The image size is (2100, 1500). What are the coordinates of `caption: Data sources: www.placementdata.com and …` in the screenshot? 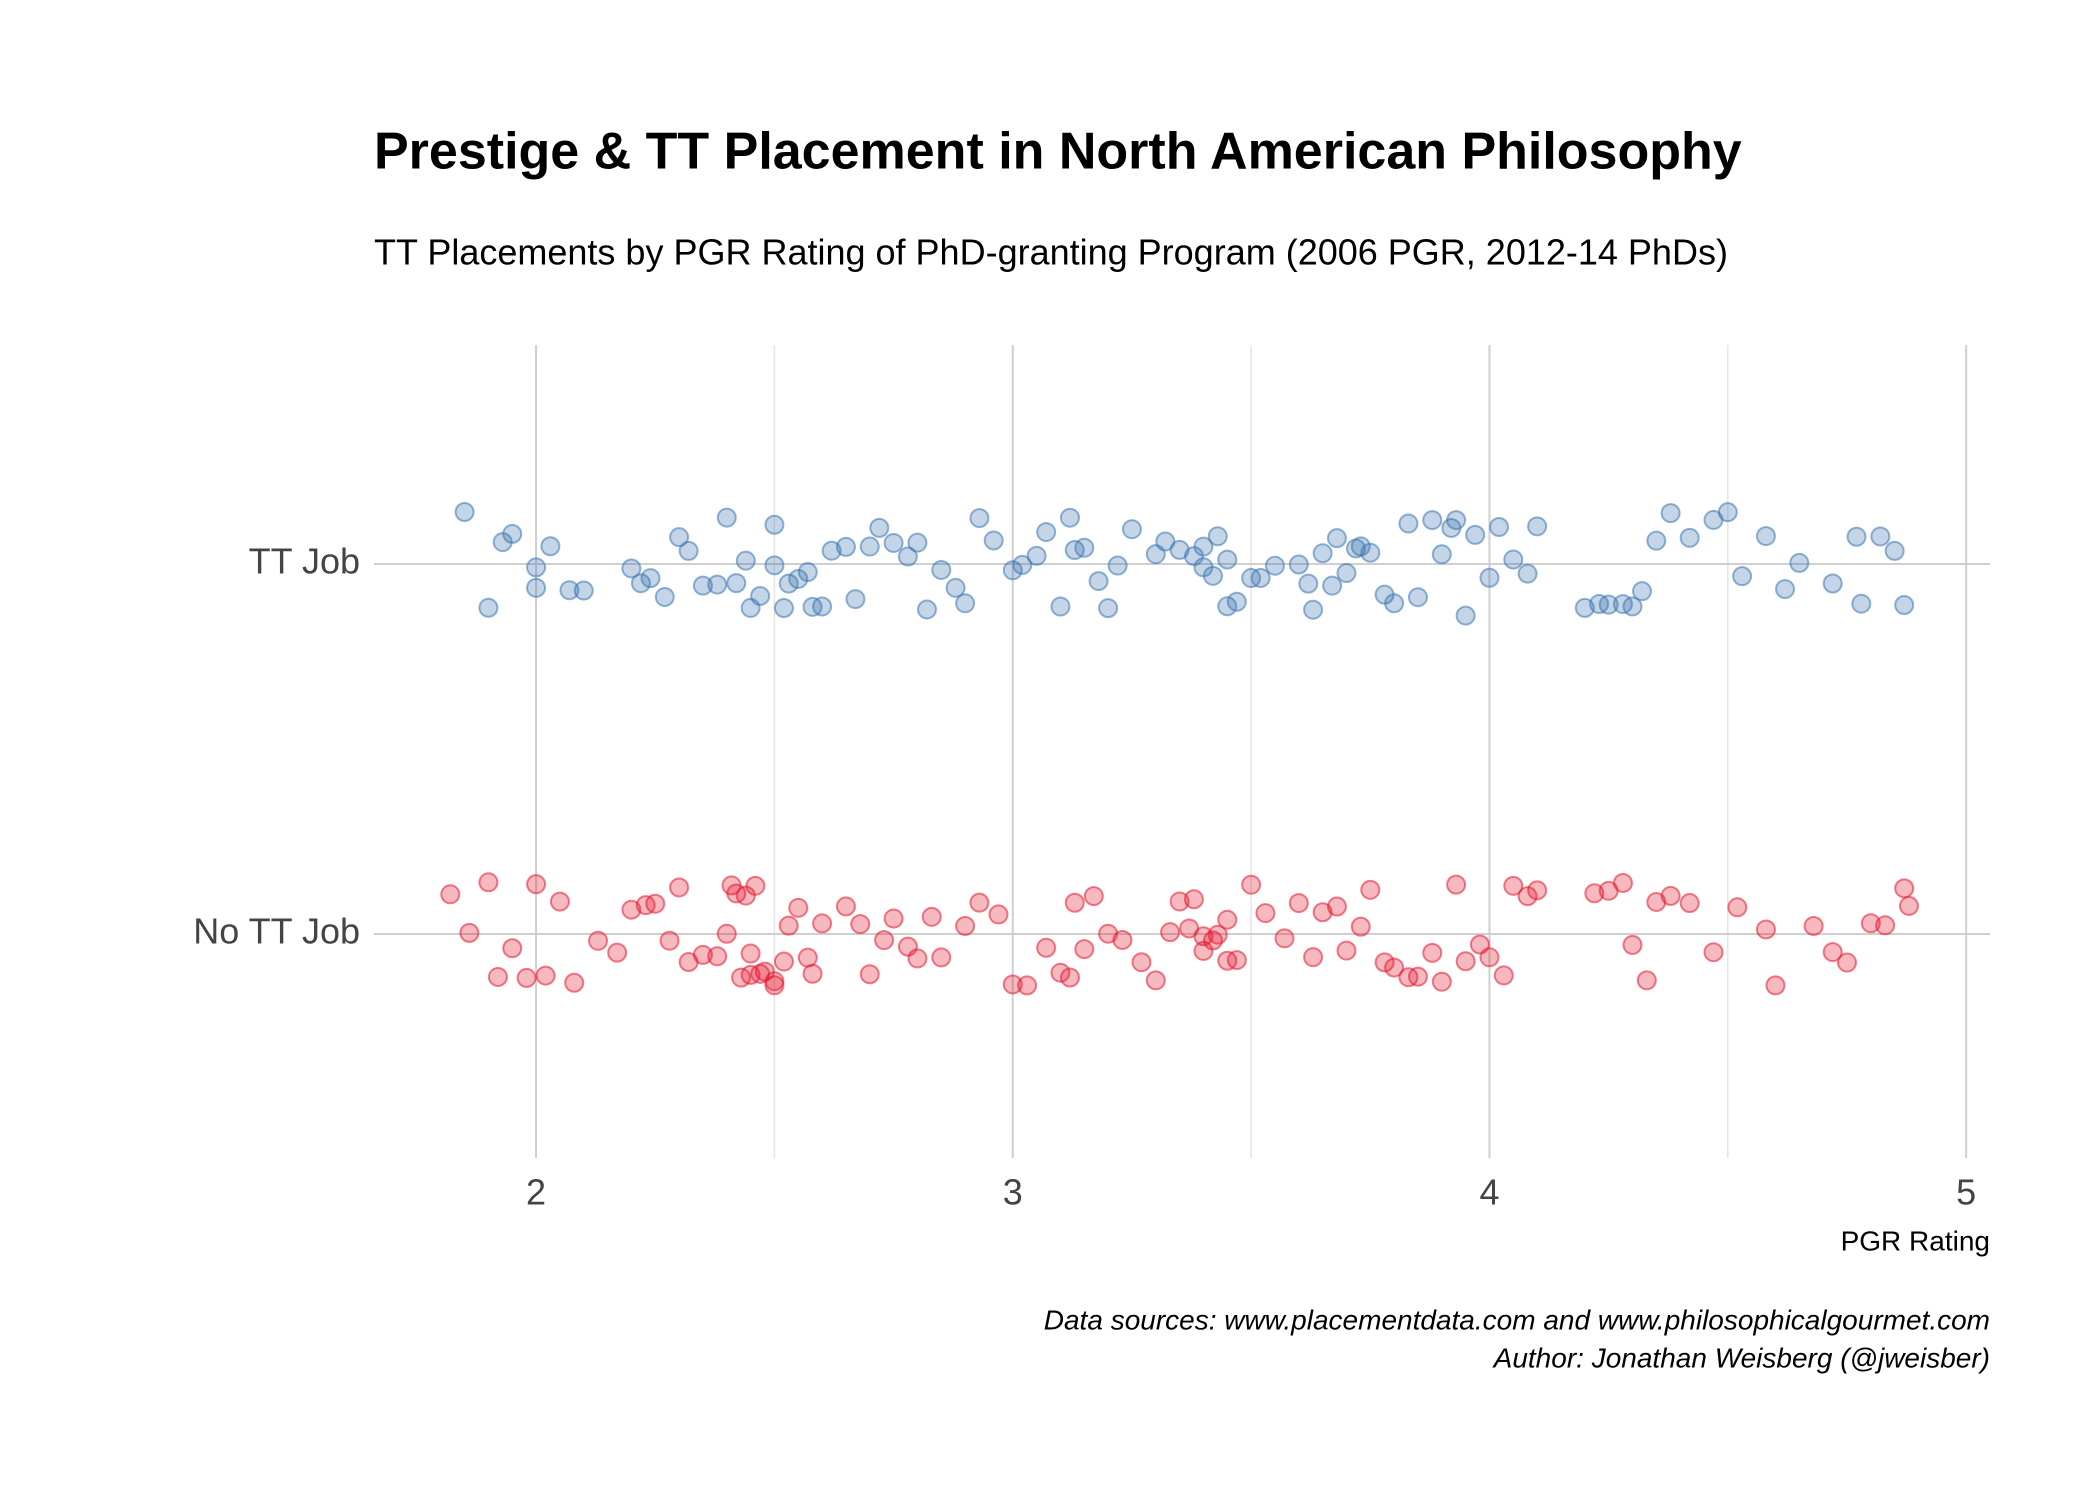 It's located at (1517, 1319).